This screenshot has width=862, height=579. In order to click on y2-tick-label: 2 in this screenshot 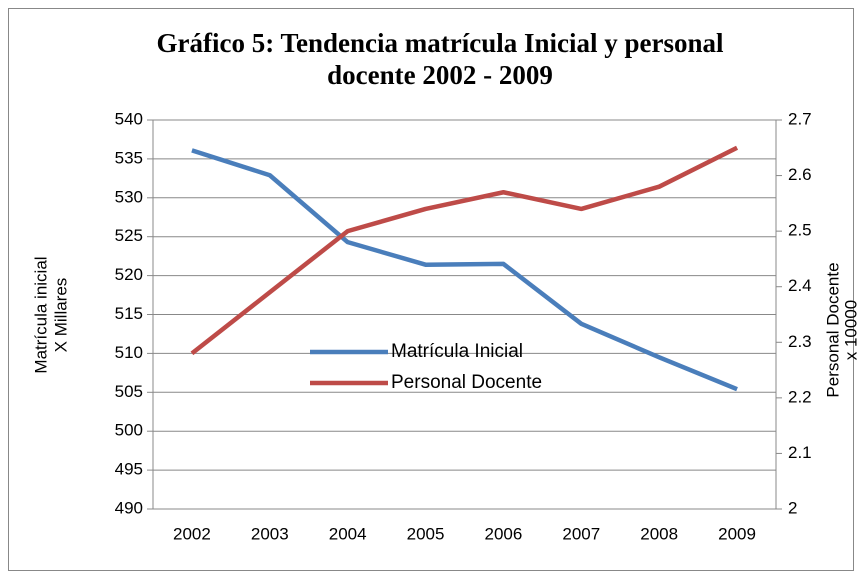, I will do `click(792, 507)`.